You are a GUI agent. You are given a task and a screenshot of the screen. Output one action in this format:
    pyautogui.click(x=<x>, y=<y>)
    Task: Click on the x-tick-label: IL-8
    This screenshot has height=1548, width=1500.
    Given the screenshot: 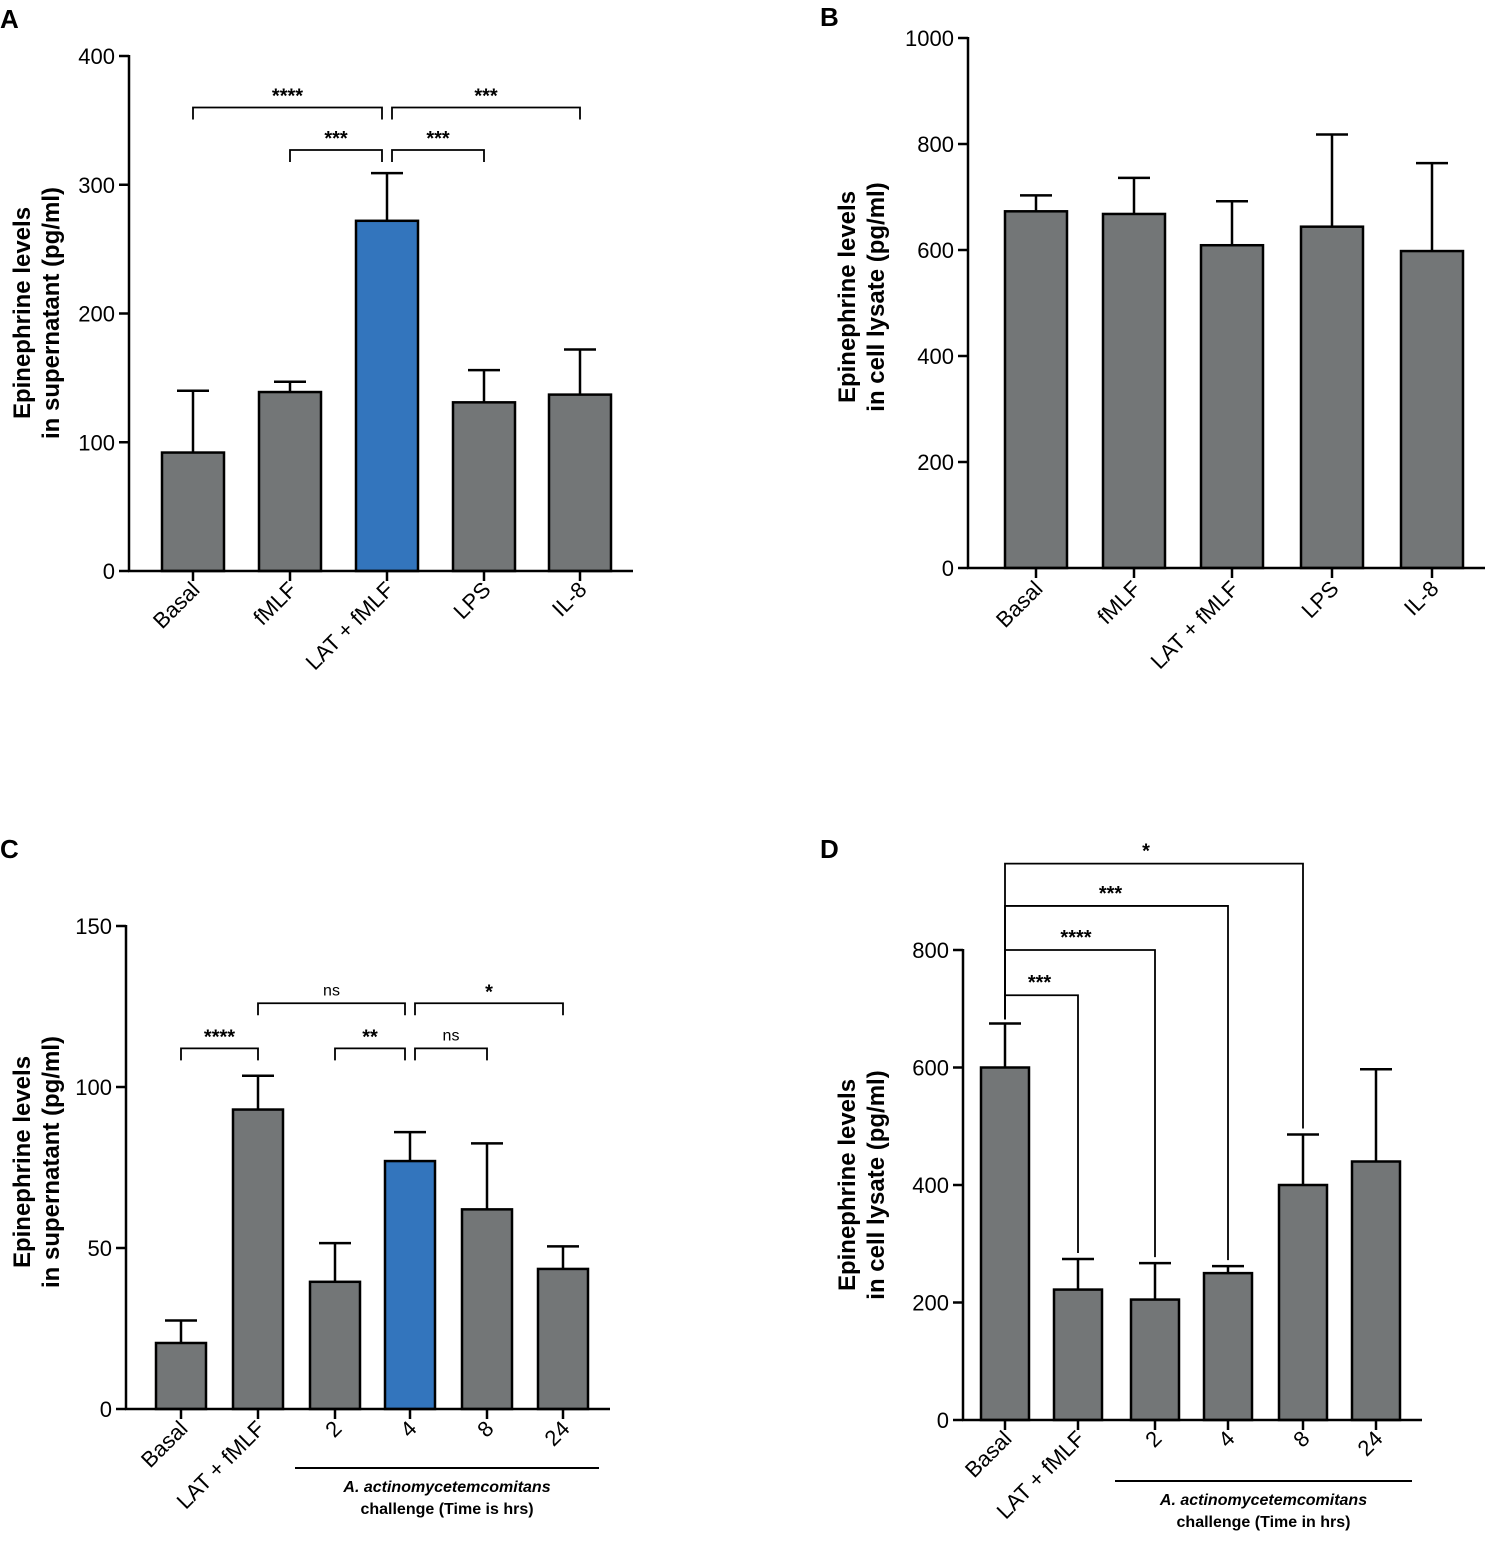 What is the action you would take?
    pyautogui.click(x=569, y=599)
    